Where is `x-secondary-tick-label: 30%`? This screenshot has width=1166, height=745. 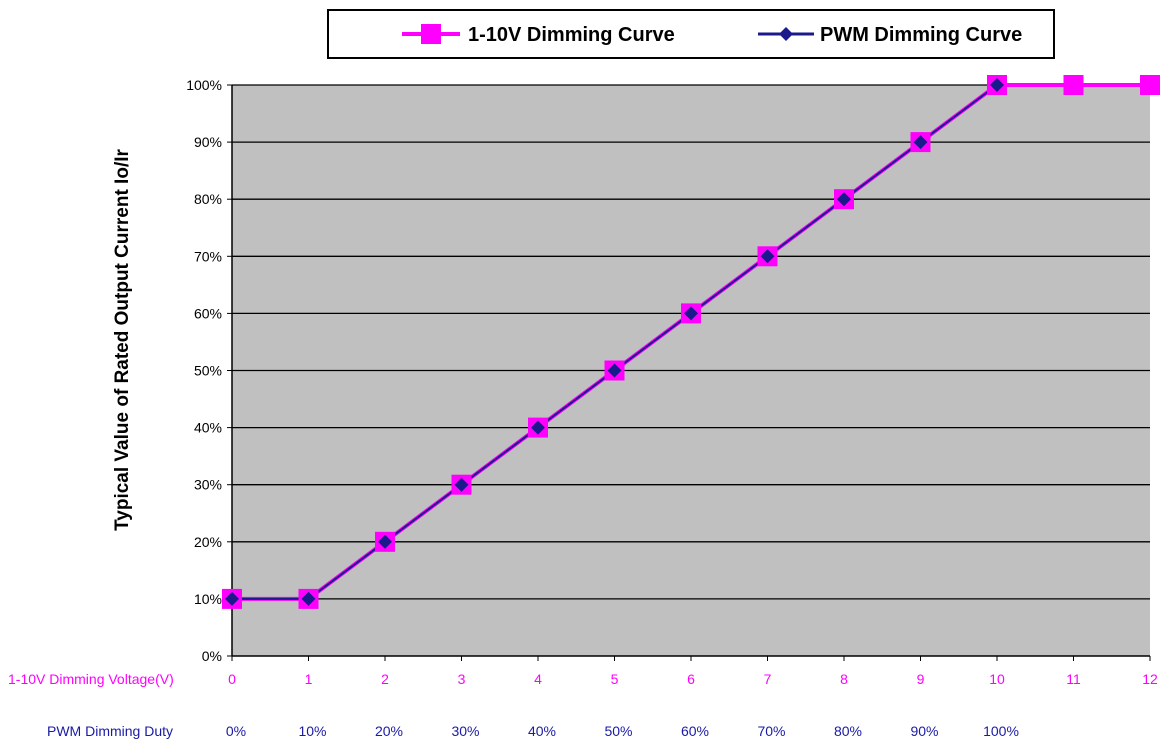
x-secondary-tick-label: 30% is located at coordinates (465, 731).